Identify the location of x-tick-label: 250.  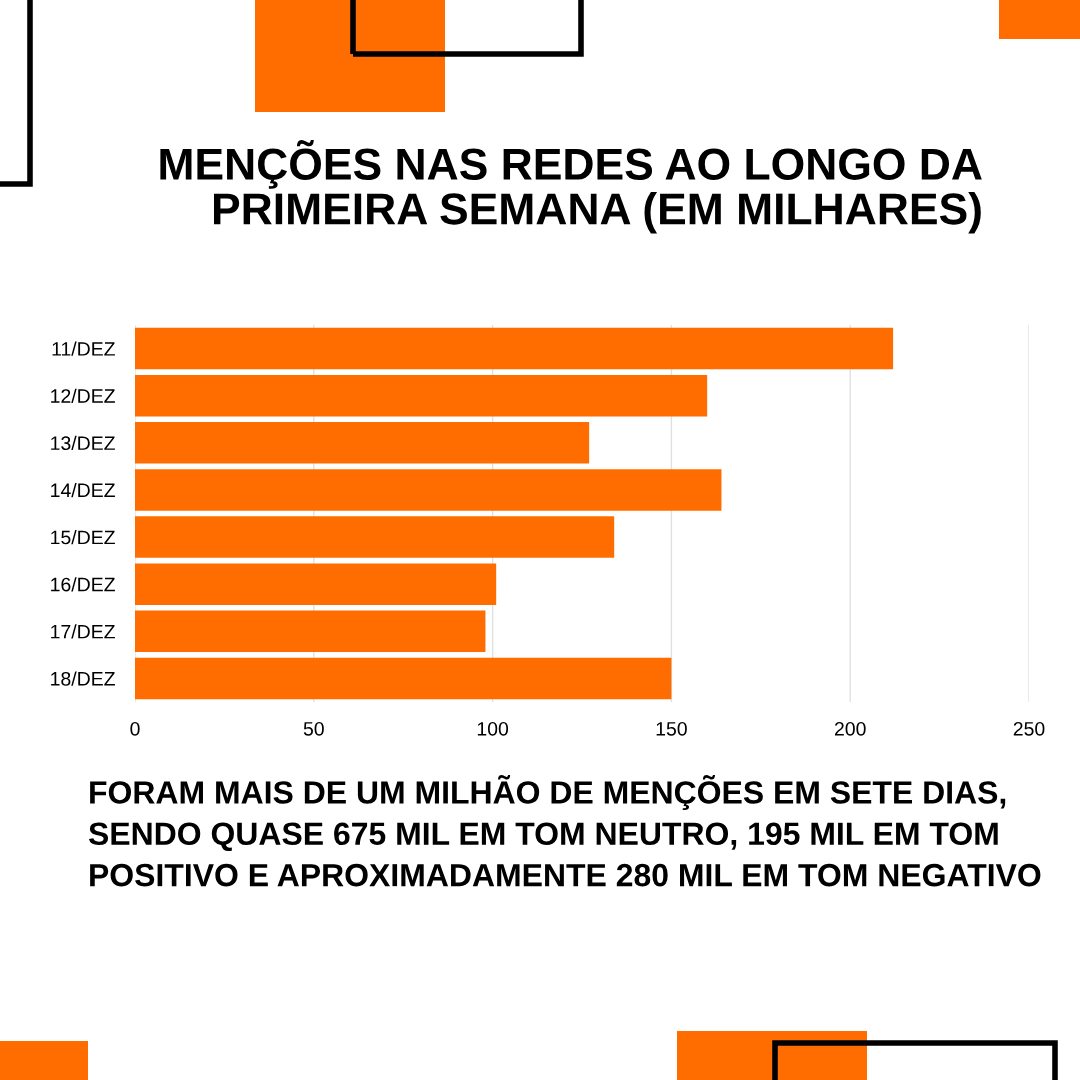
(1029, 728).